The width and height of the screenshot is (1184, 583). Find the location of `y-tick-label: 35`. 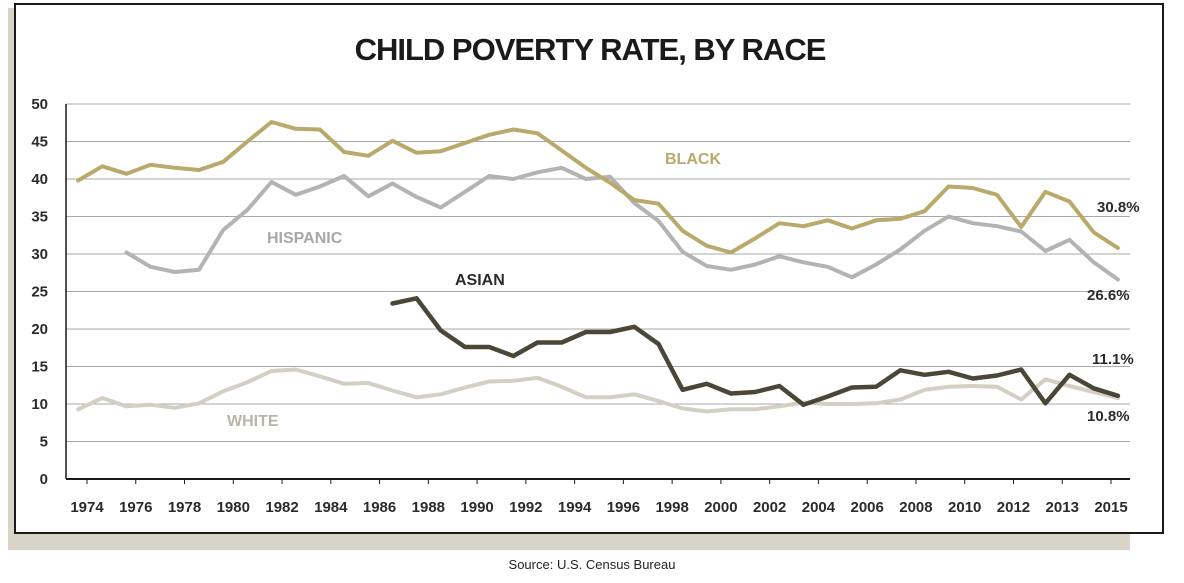

y-tick-label: 35 is located at coordinates (39, 217).